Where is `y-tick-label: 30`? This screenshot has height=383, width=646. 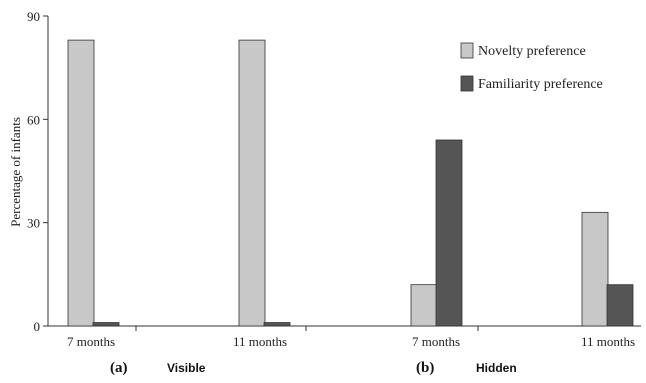 y-tick-label: 30 is located at coordinates (33, 223).